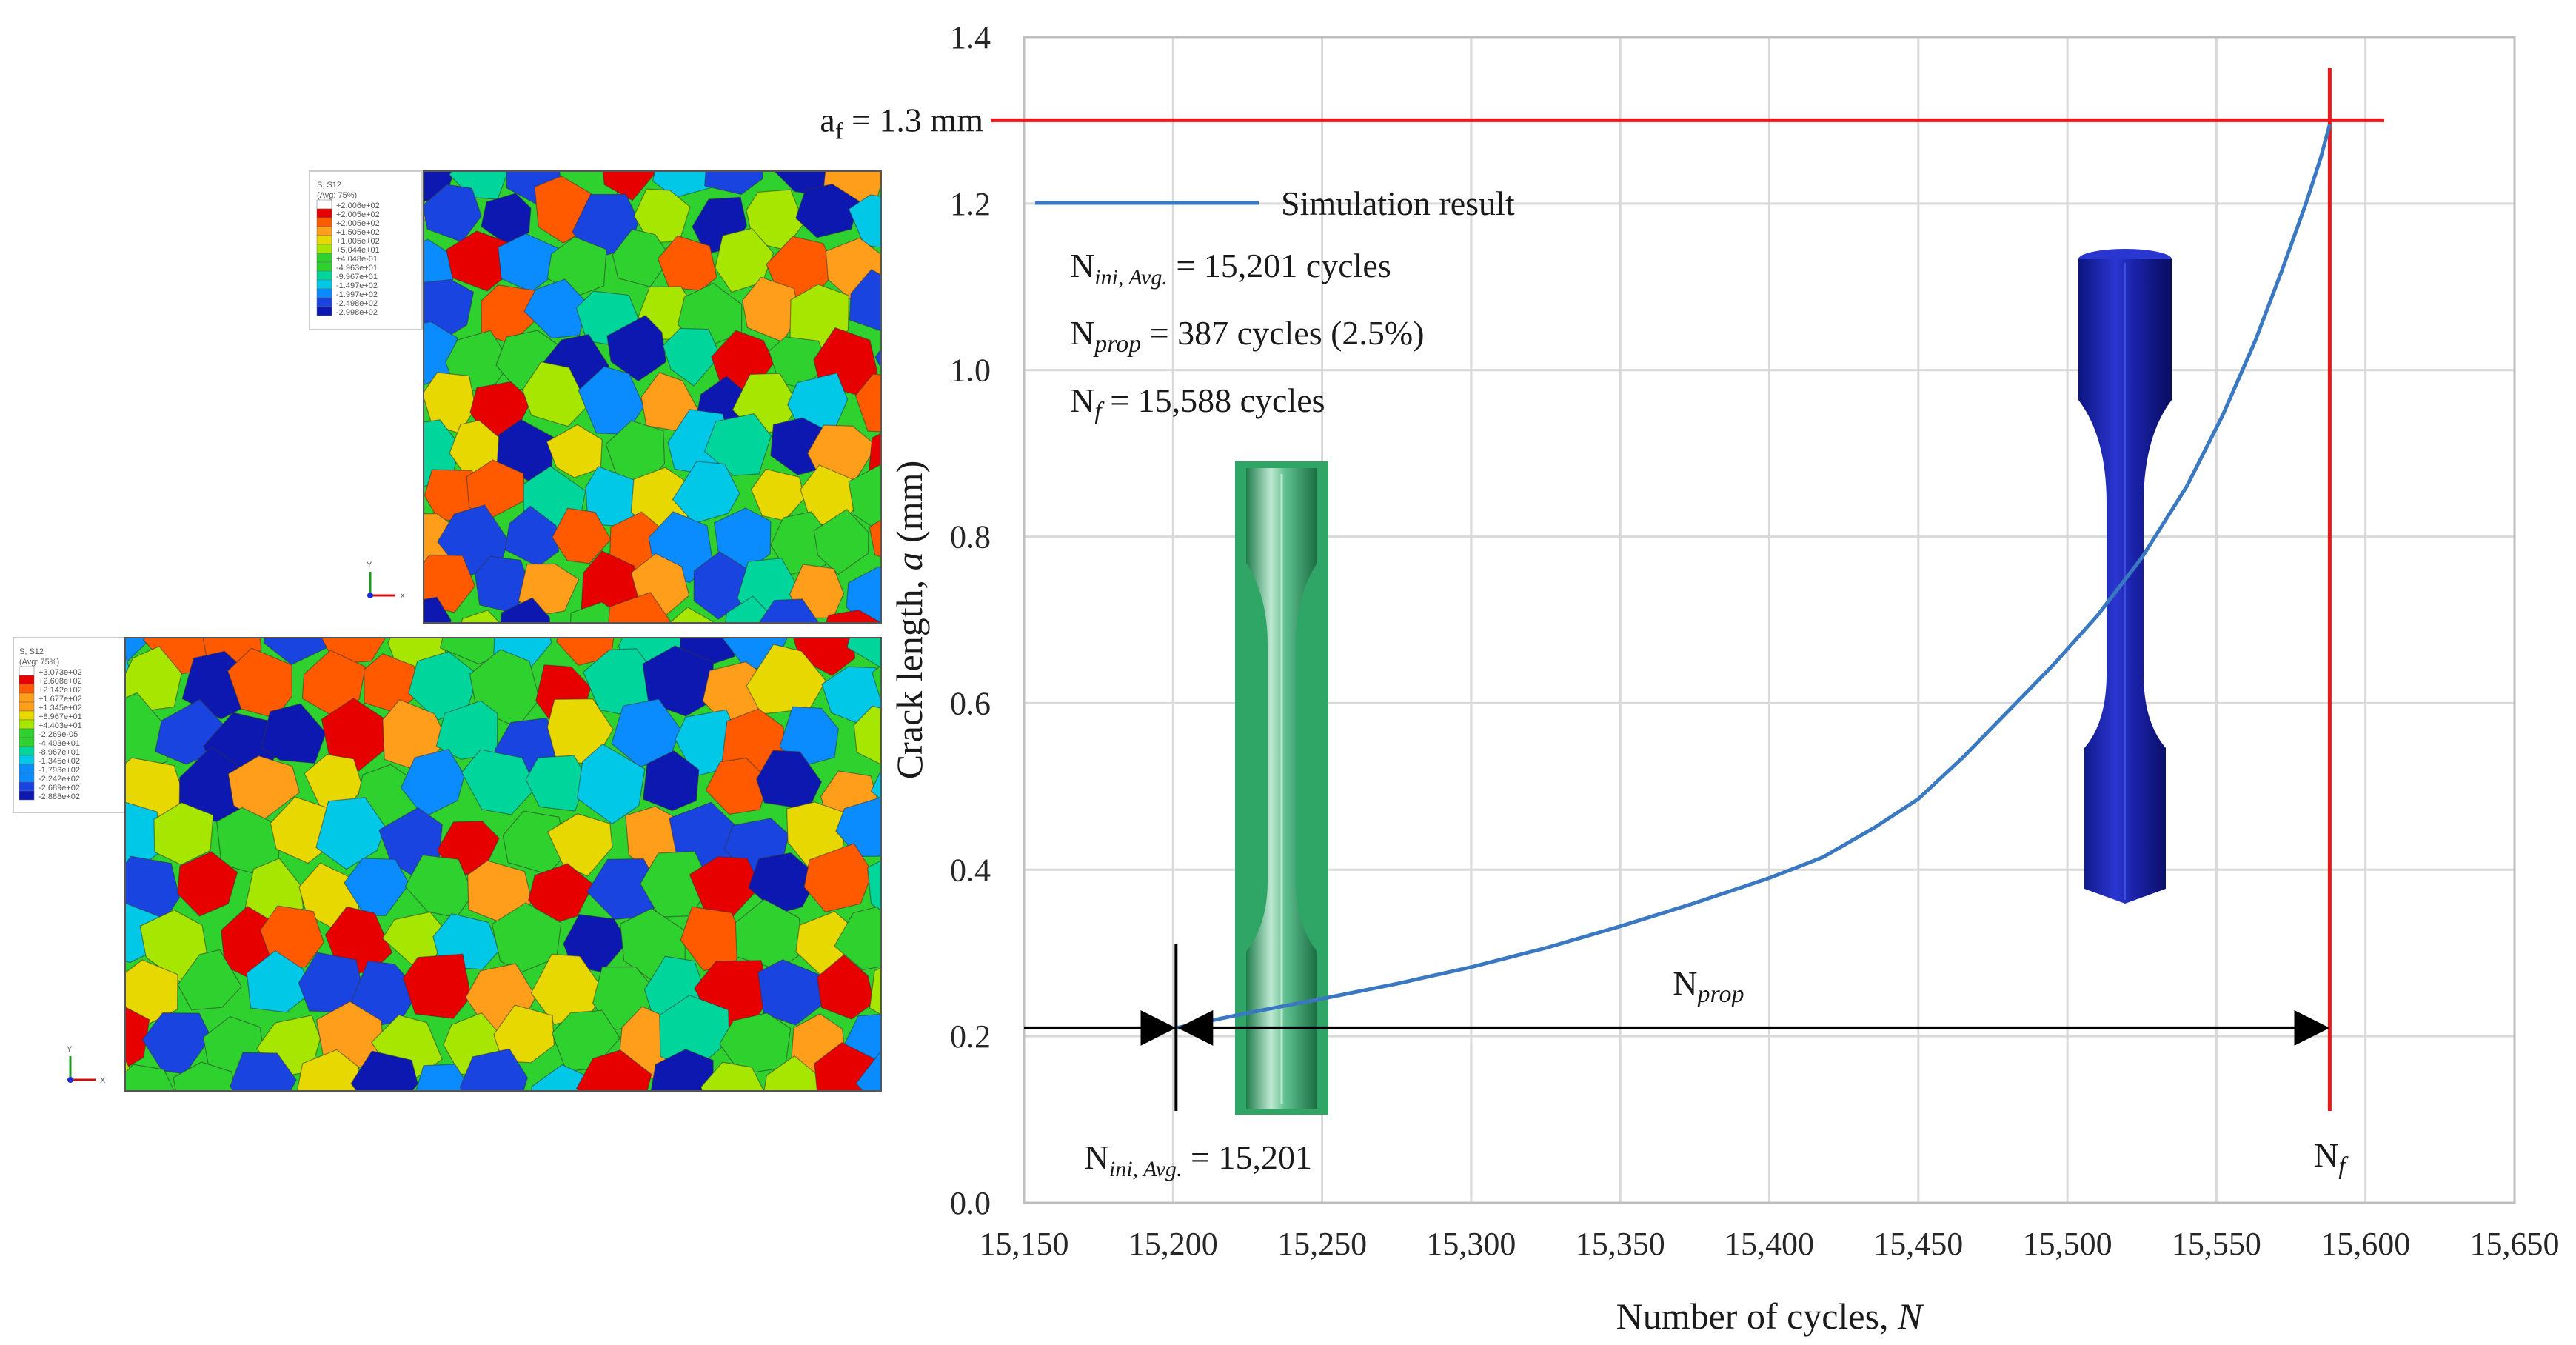  I want to click on y-tick-label: 0.8, so click(970, 537).